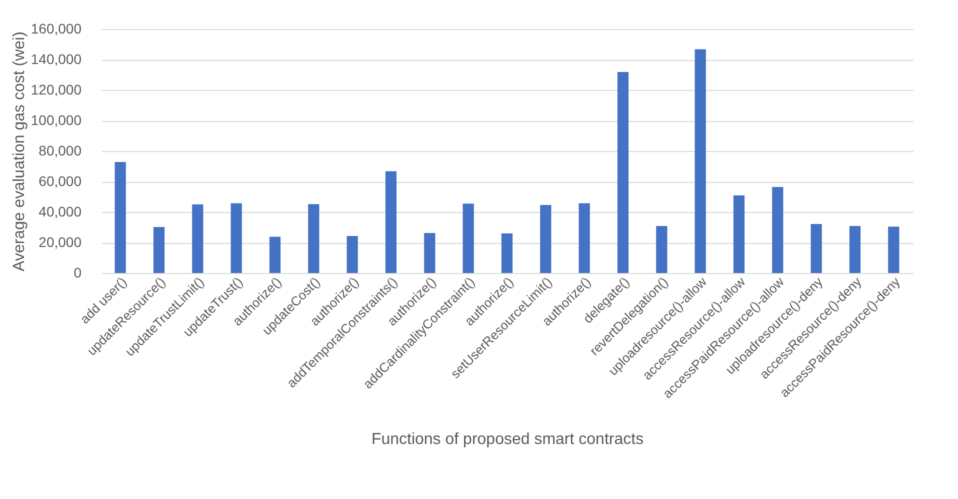 The height and width of the screenshot is (499, 958). I want to click on y-tick-label: 100,000, so click(56, 120).